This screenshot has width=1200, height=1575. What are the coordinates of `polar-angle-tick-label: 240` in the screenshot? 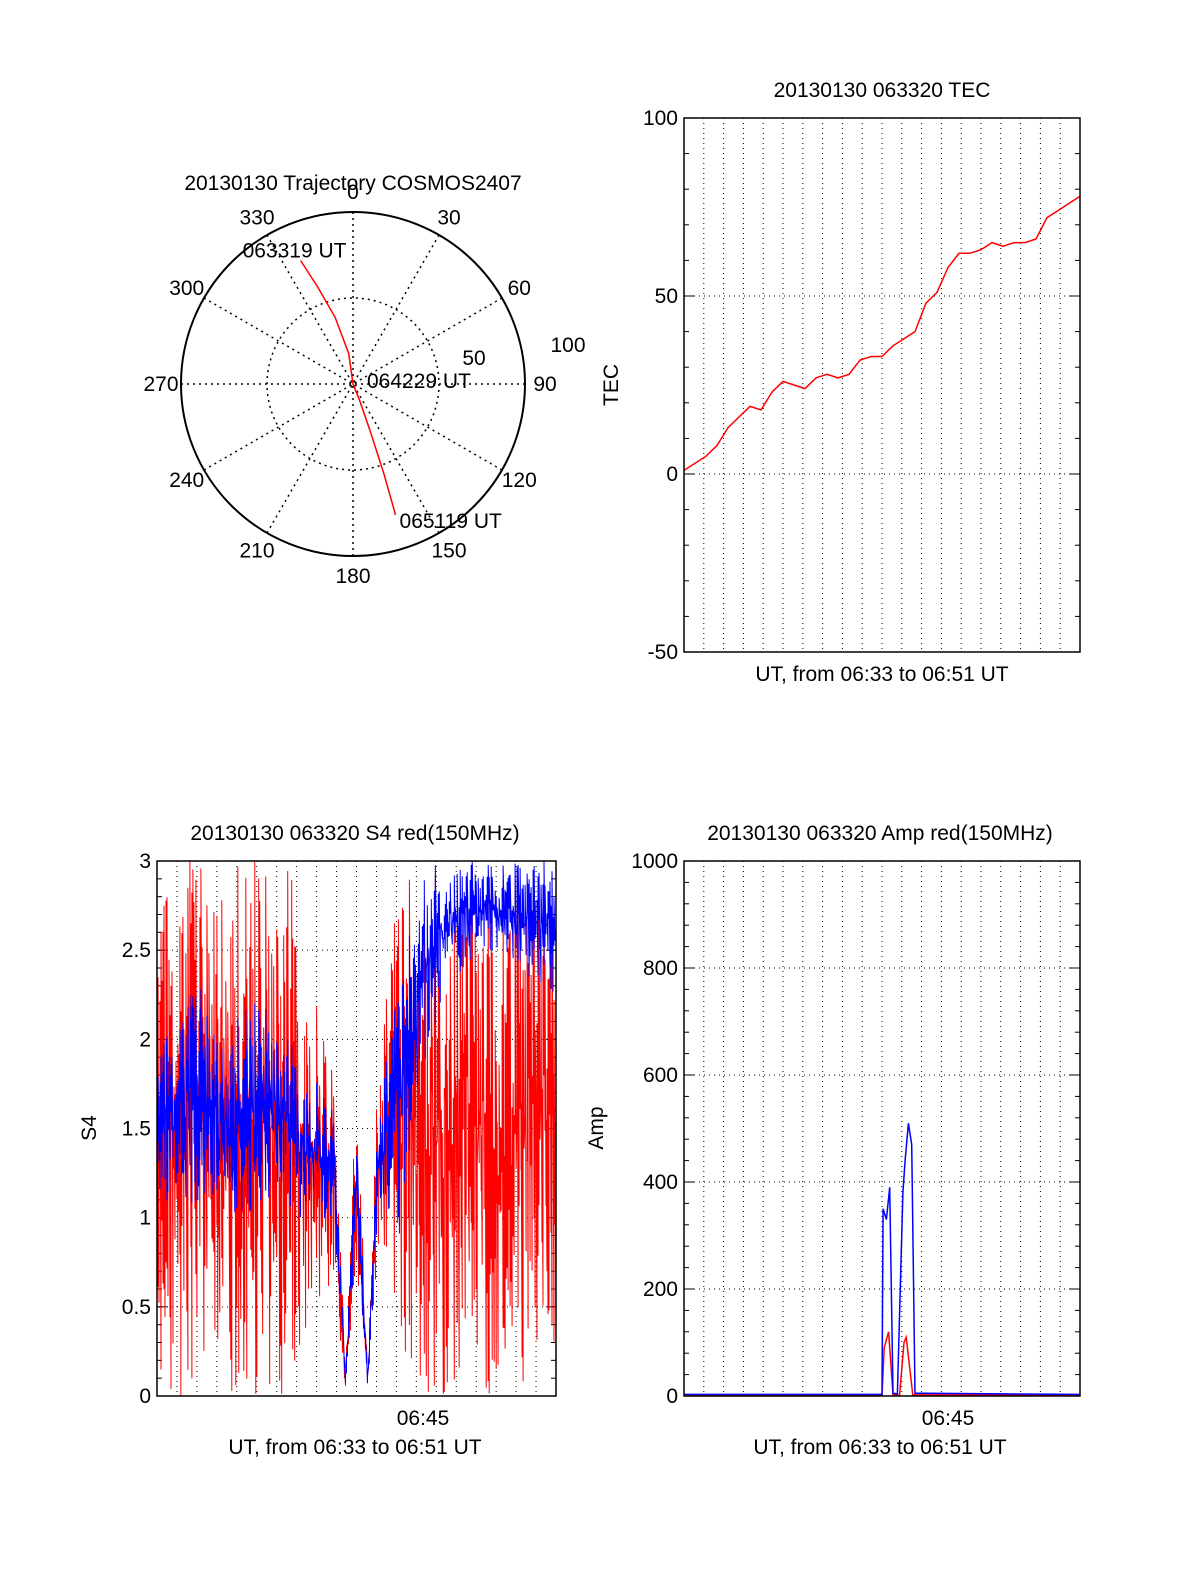 It's located at (186, 480).